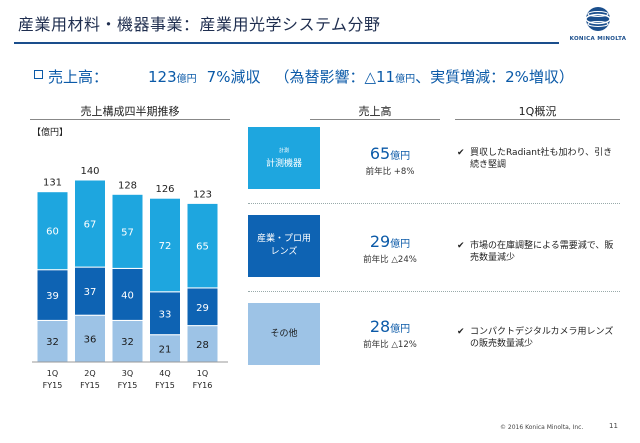 The height and width of the screenshot is (443, 640). What do you see at coordinates (335, 77) in the screenshot?
I see `headline-detail-prefix: （為替影響：△11` at bounding box center [335, 77].